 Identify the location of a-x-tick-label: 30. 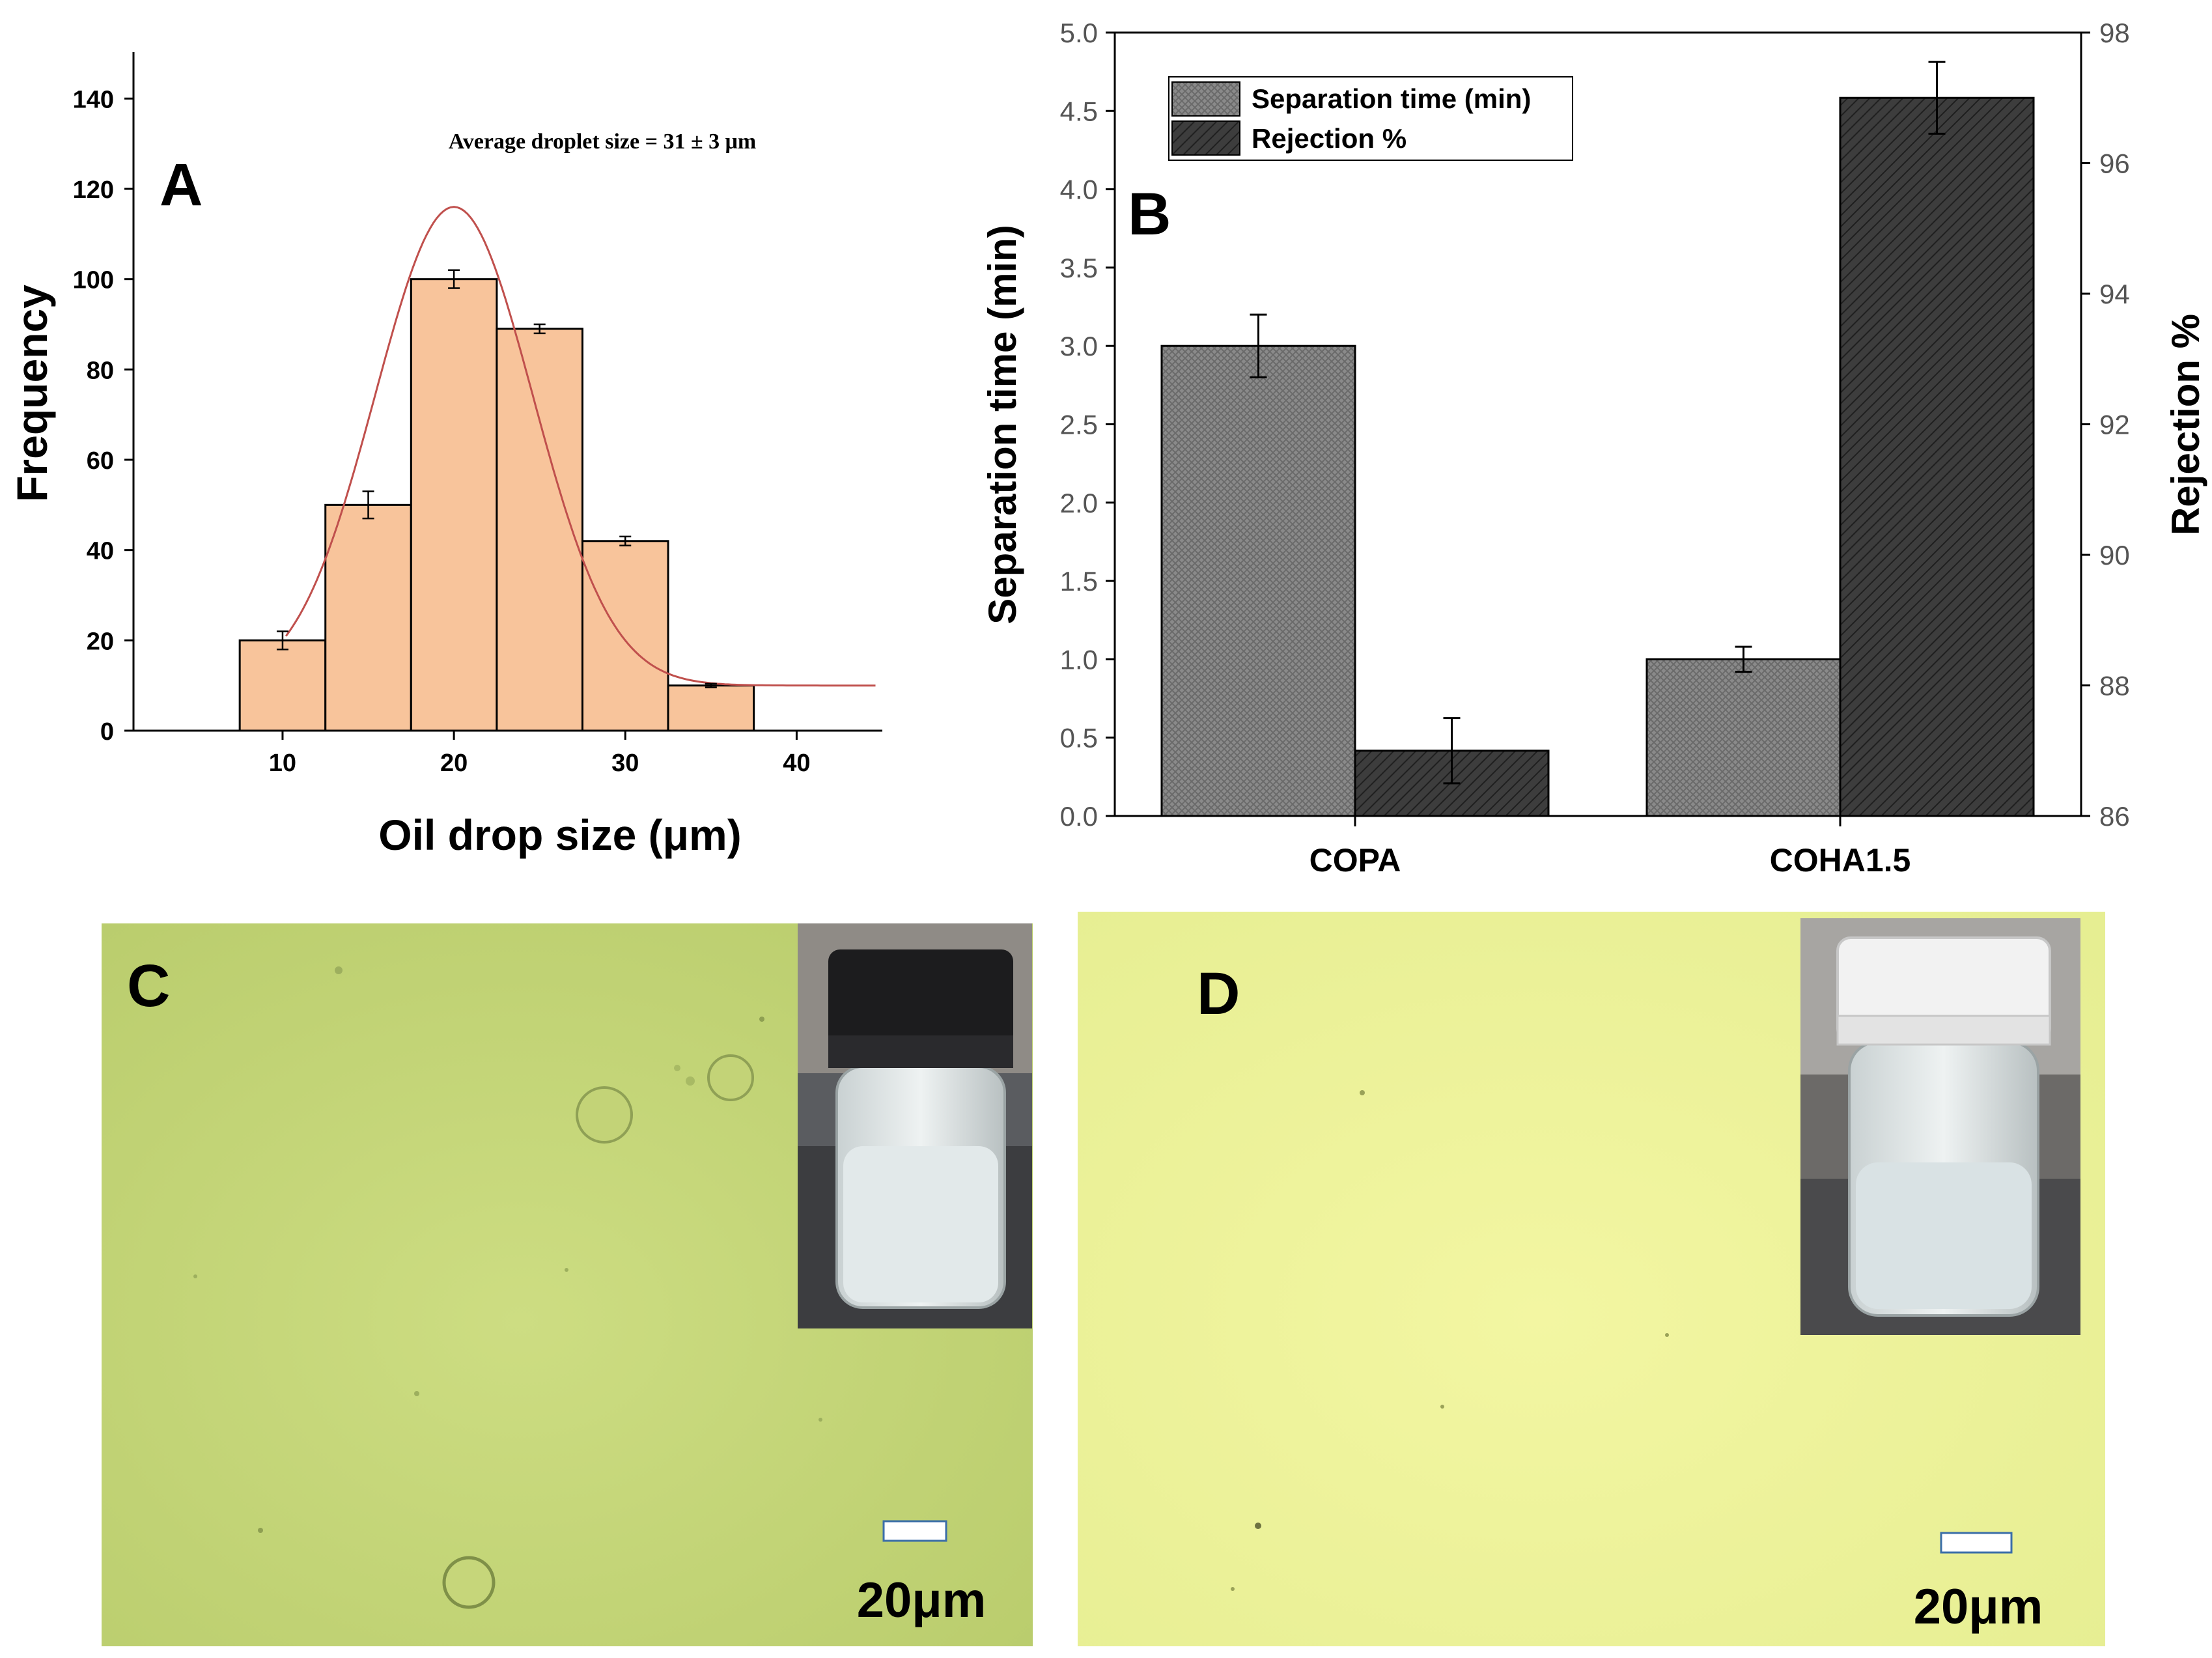
(625, 763).